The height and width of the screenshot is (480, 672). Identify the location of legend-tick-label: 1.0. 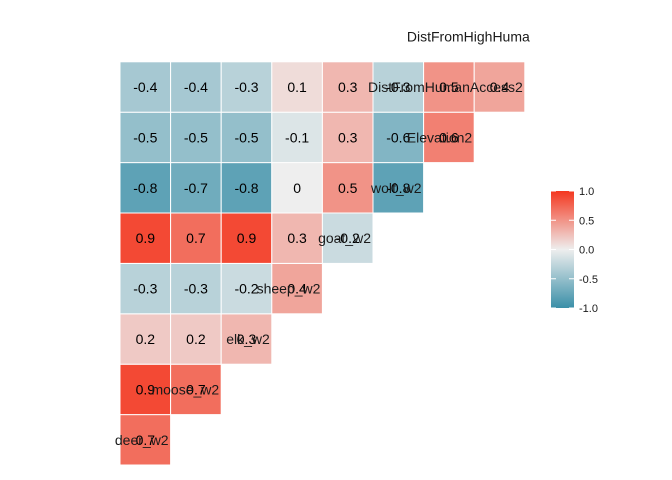
(586, 192).